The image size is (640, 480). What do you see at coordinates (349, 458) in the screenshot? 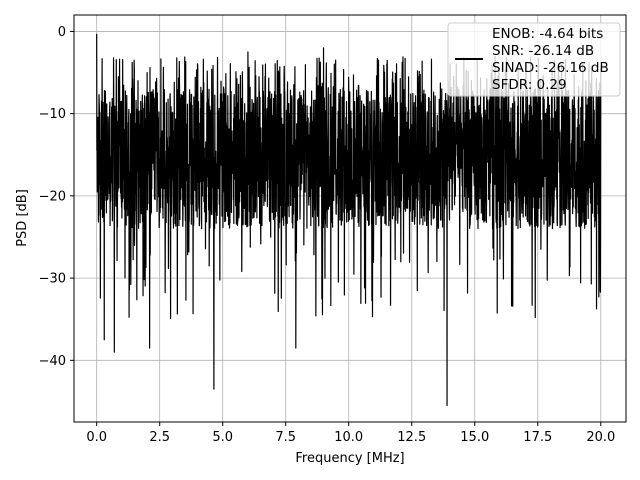
I see `x-axis-label: Frequency [MHz]` at bounding box center [349, 458].